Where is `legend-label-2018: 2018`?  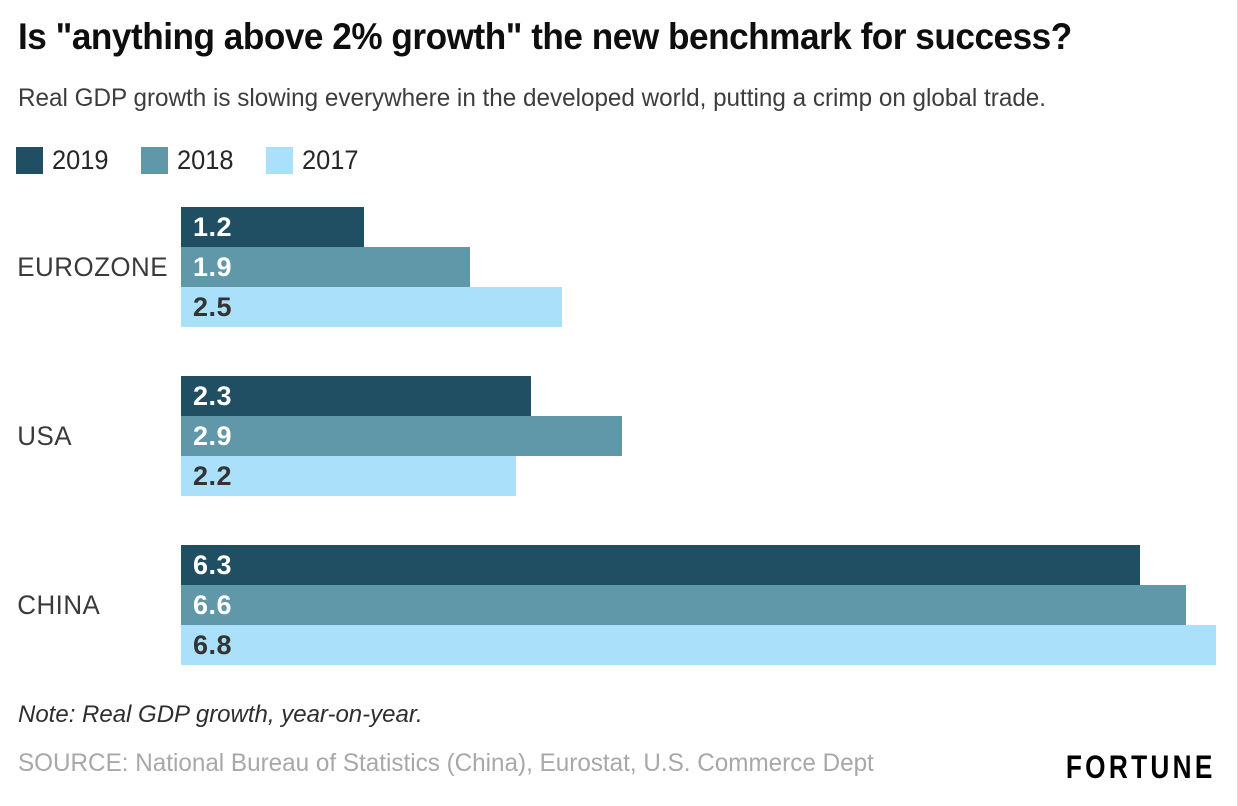 legend-label-2018: 2018 is located at coordinates (205, 160).